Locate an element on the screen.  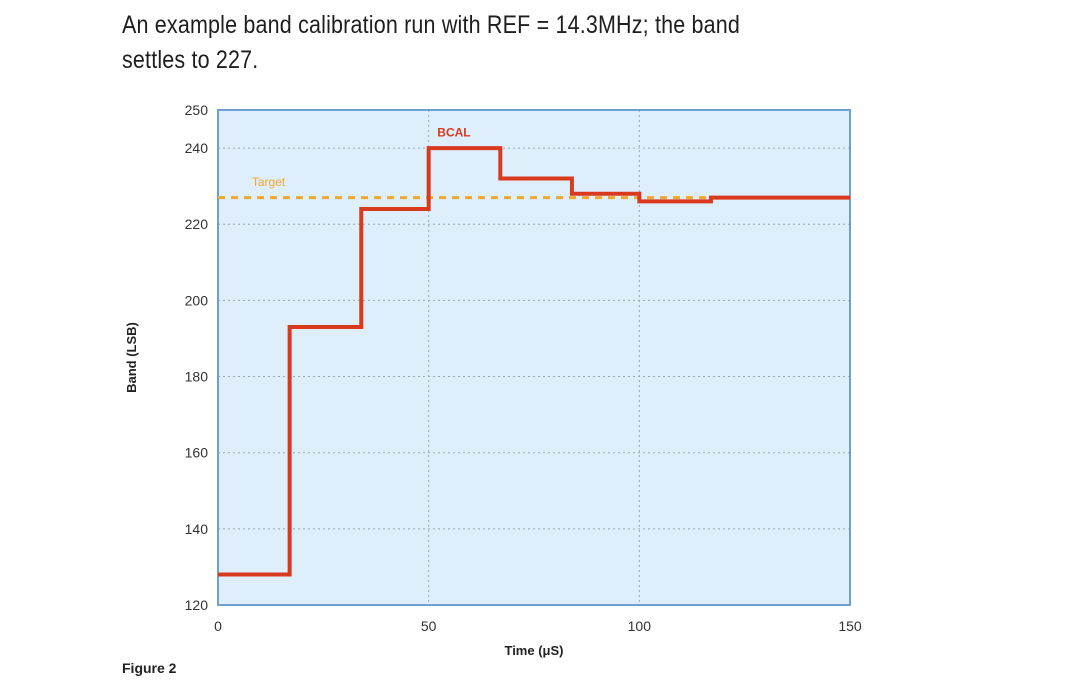
figure-label: Figure 2 is located at coordinates (149, 668).